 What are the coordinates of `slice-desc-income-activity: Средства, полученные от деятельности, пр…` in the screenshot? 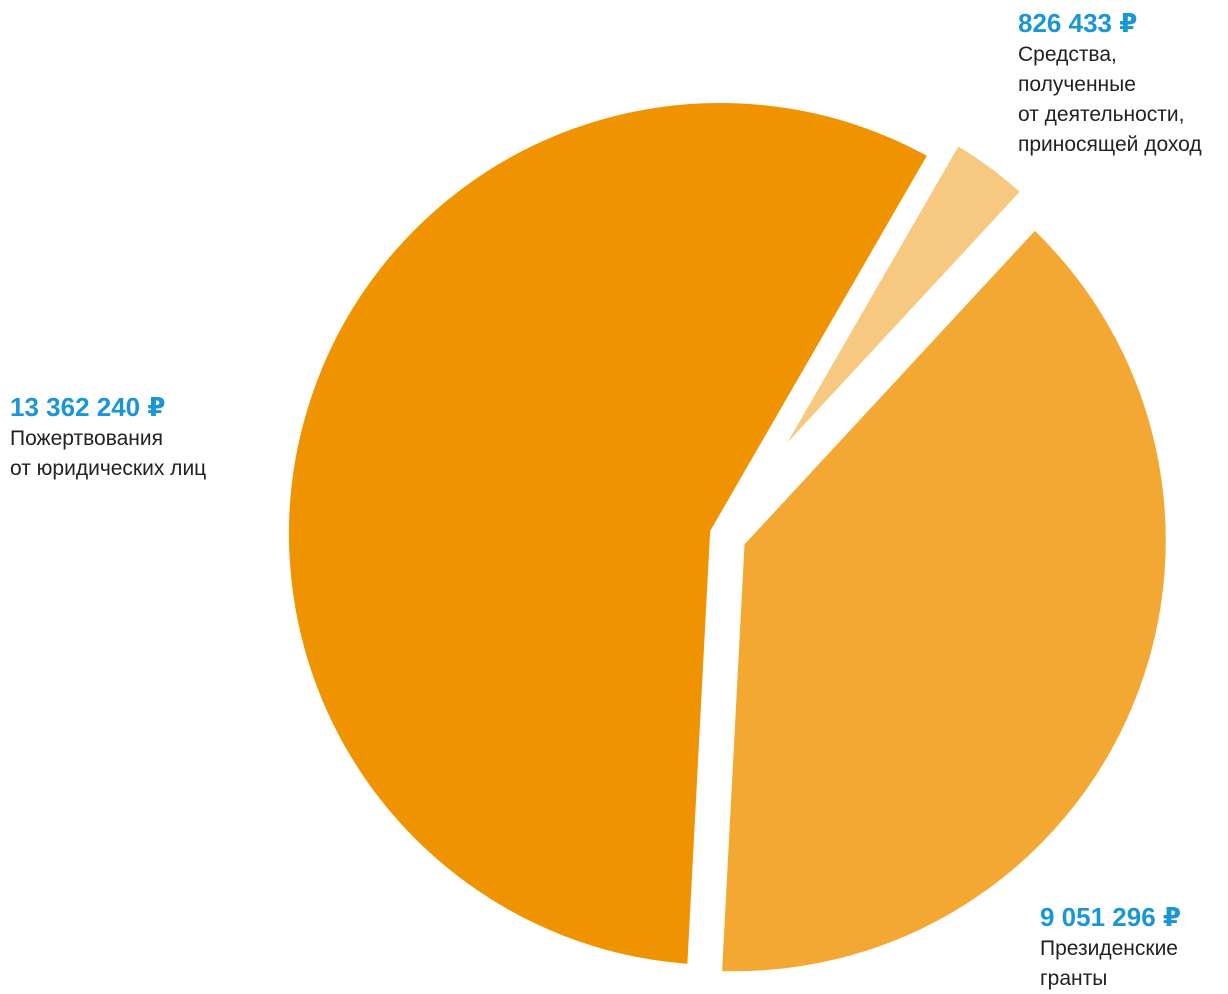 It's located at (1110, 99).